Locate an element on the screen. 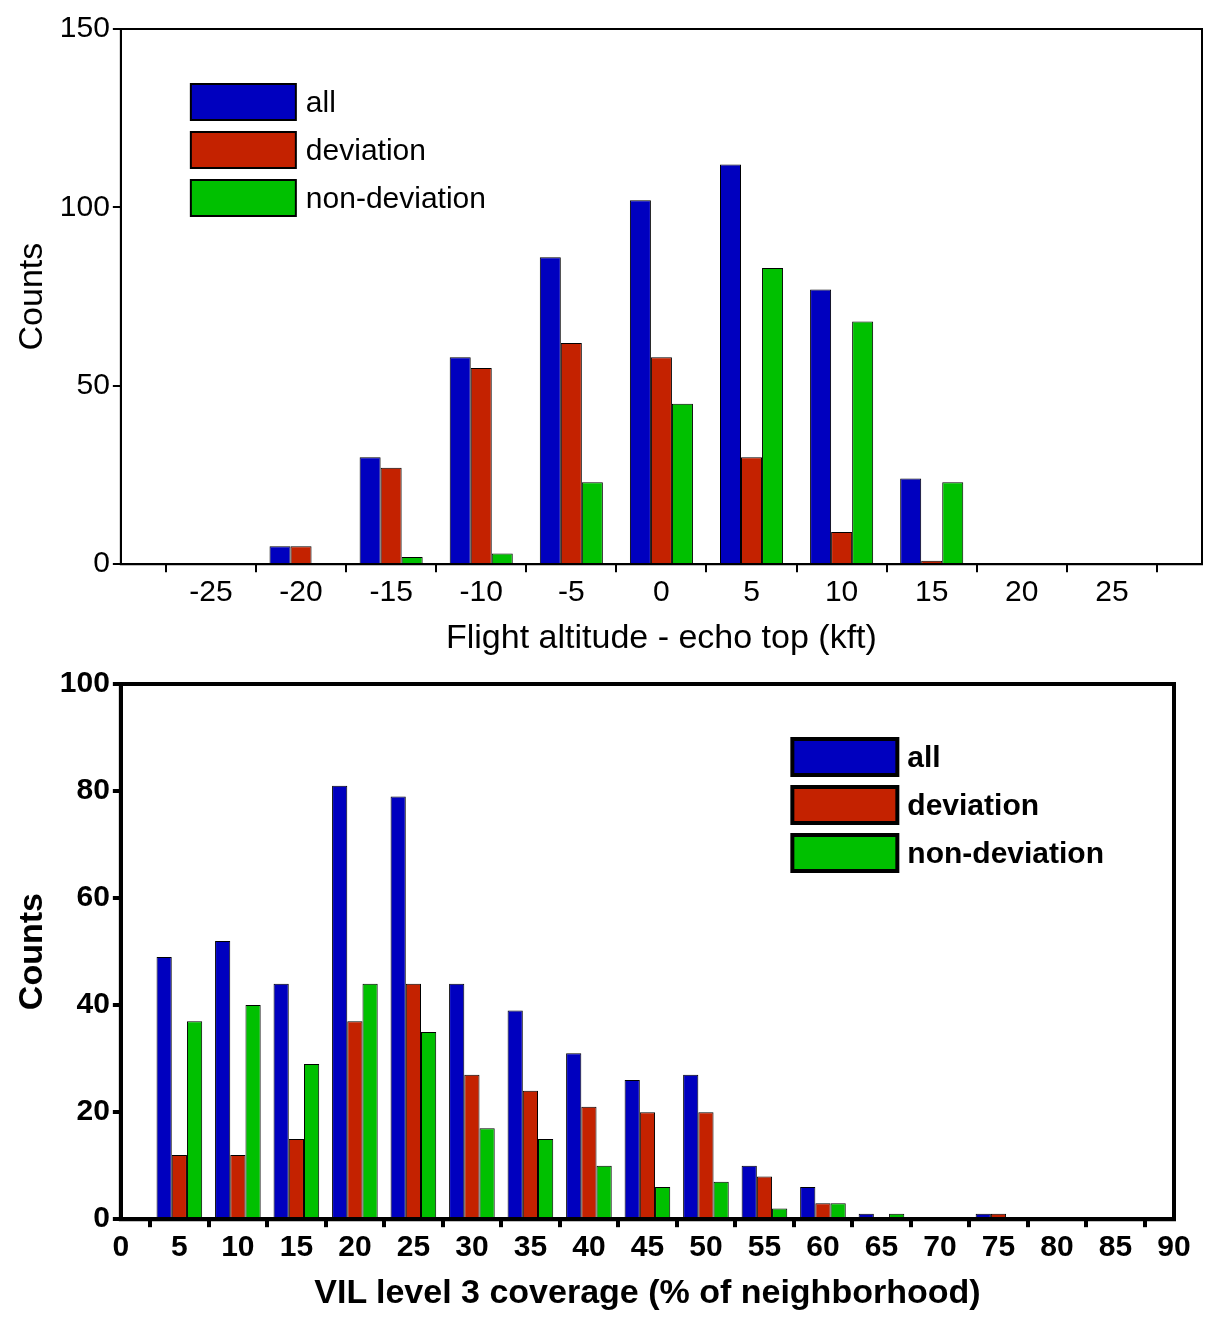  x-tick-label: 75 is located at coordinates (998, 1246).